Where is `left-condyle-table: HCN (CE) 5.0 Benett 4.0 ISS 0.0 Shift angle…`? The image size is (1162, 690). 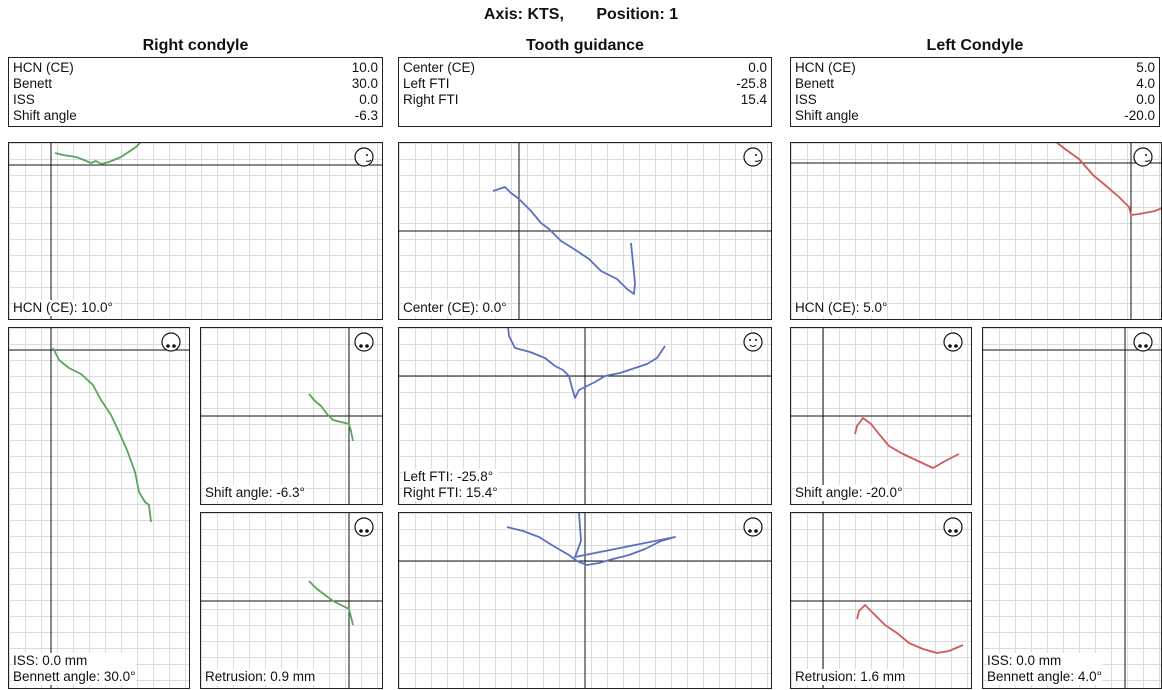 left-condyle-table: HCN (CE) 5.0 Benett 4.0 ISS 0.0 Shift angle… is located at coordinates (975, 92).